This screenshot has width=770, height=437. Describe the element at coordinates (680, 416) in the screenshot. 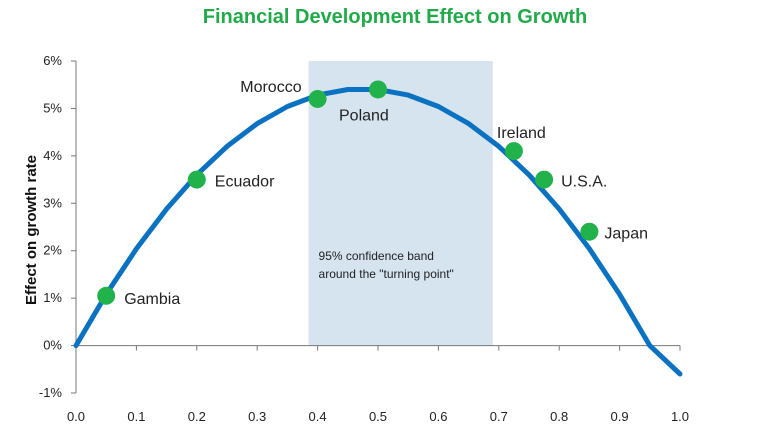

I see `x-tick-label: 1.0` at that location.